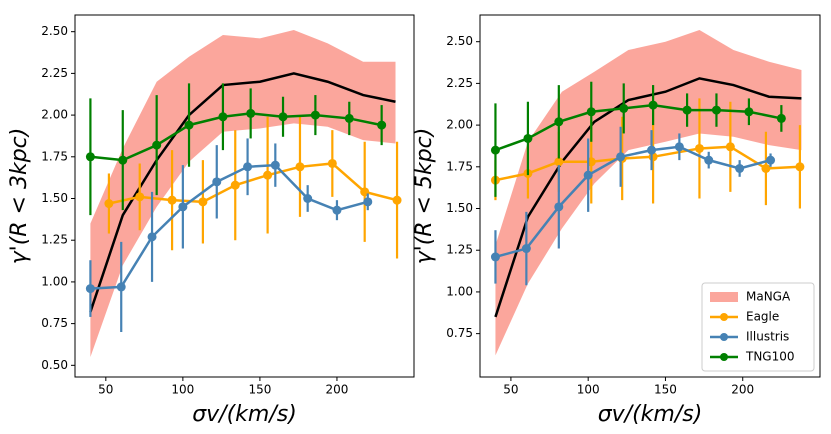  I want to click on legend-patch, so click(724, 297).